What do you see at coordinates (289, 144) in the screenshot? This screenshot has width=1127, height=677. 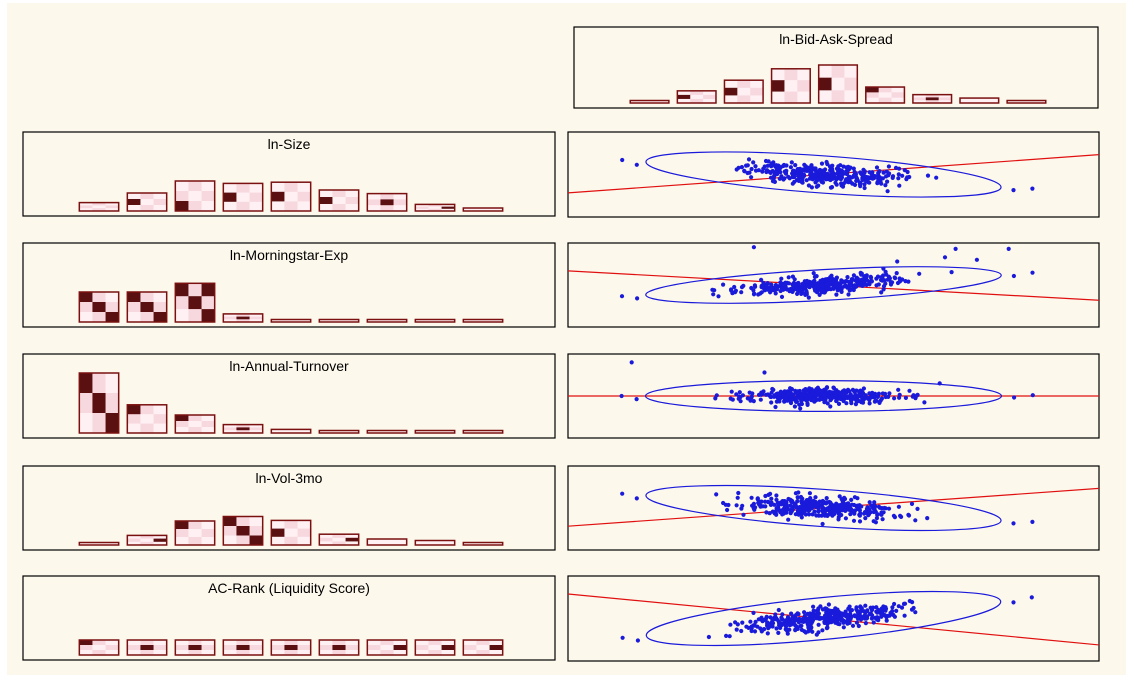 I see `panel-title: ln-Size` at bounding box center [289, 144].